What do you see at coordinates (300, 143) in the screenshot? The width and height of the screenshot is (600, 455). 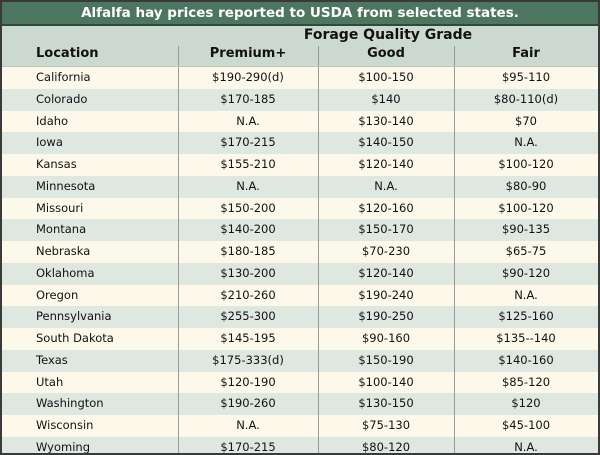 I see `table-row: Iowa $170-215 $140-150 N.A.` at bounding box center [300, 143].